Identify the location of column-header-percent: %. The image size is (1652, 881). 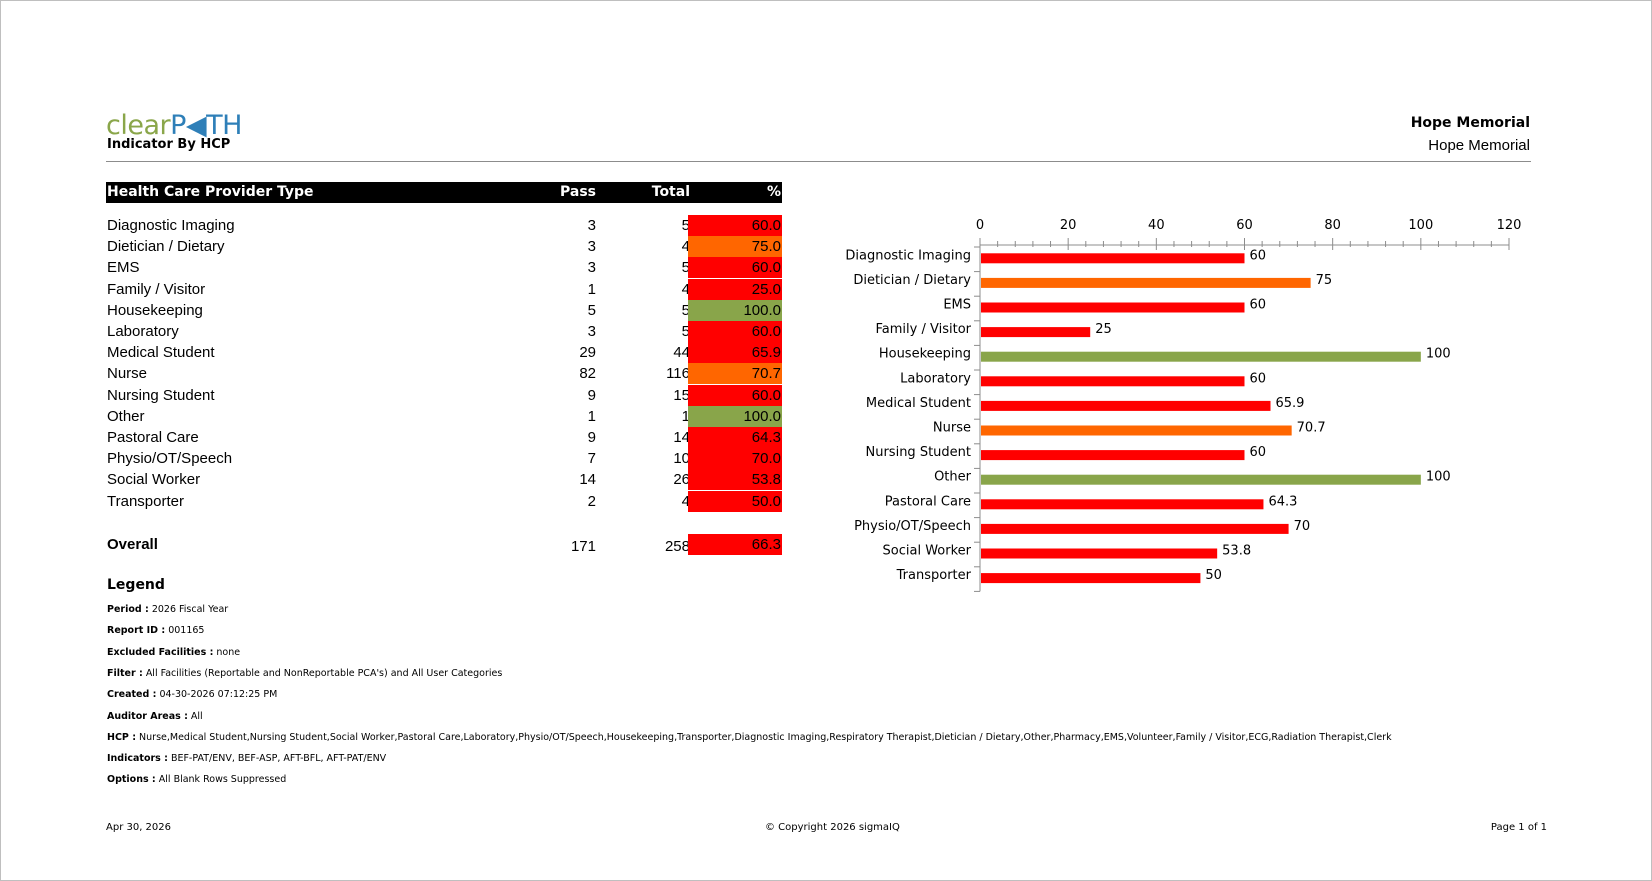
(773, 192).